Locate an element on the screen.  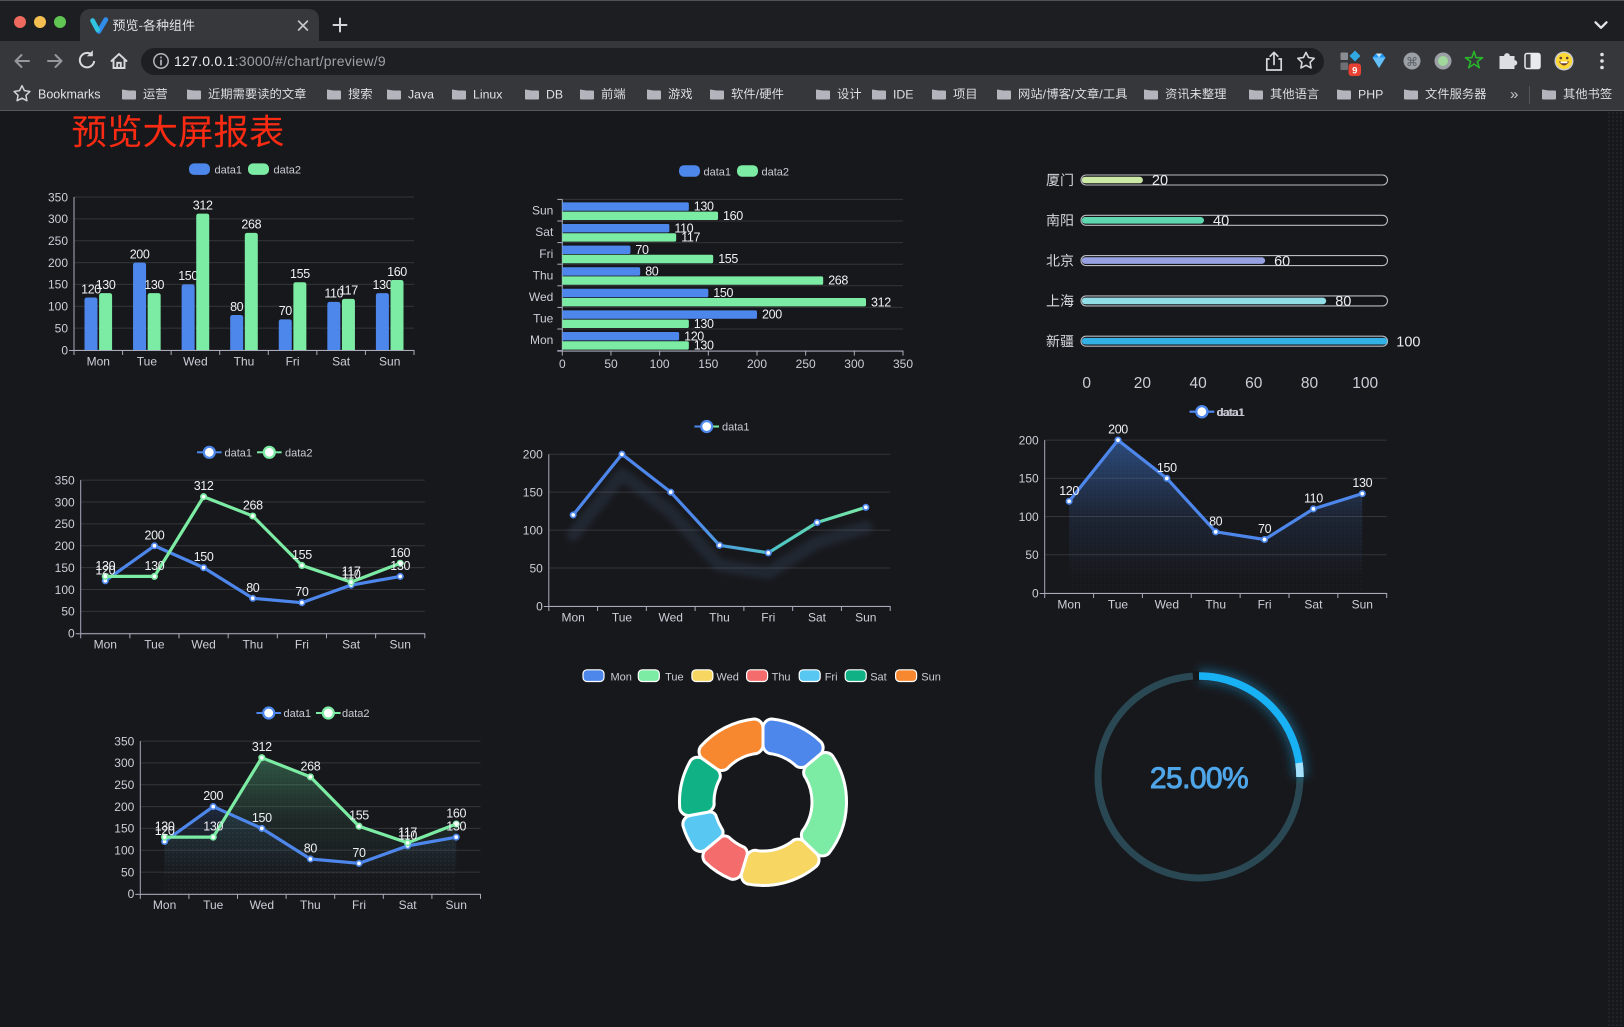
svg-text: 117 is located at coordinates (690, 238).